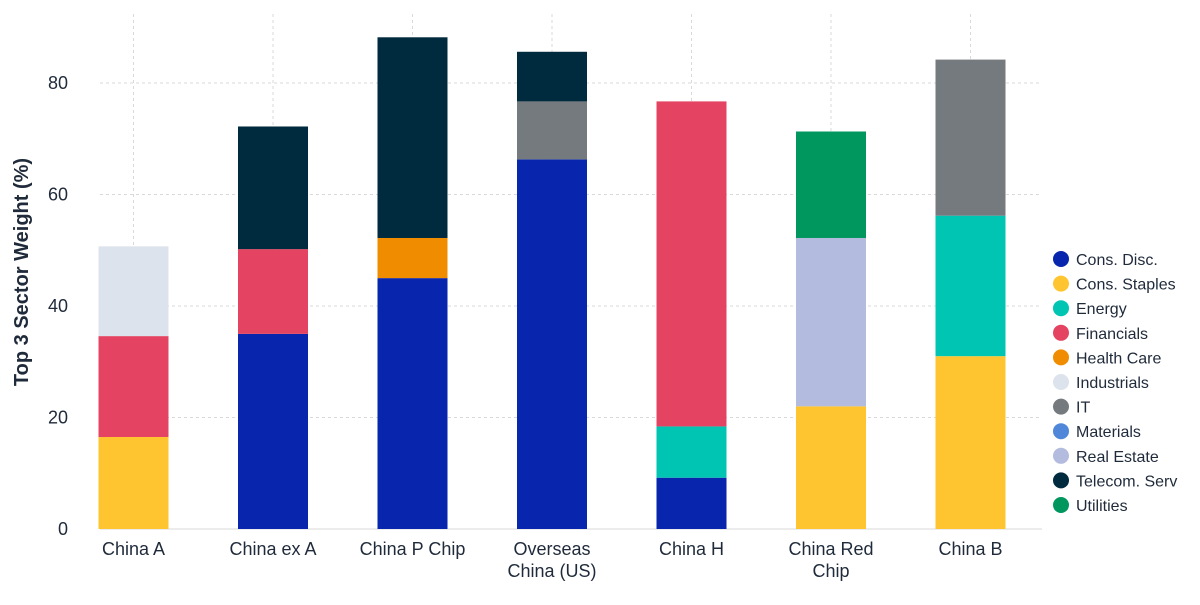 This screenshot has width=1200, height=605. I want to click on y-tick-label-60: 60, so click(58, 195).